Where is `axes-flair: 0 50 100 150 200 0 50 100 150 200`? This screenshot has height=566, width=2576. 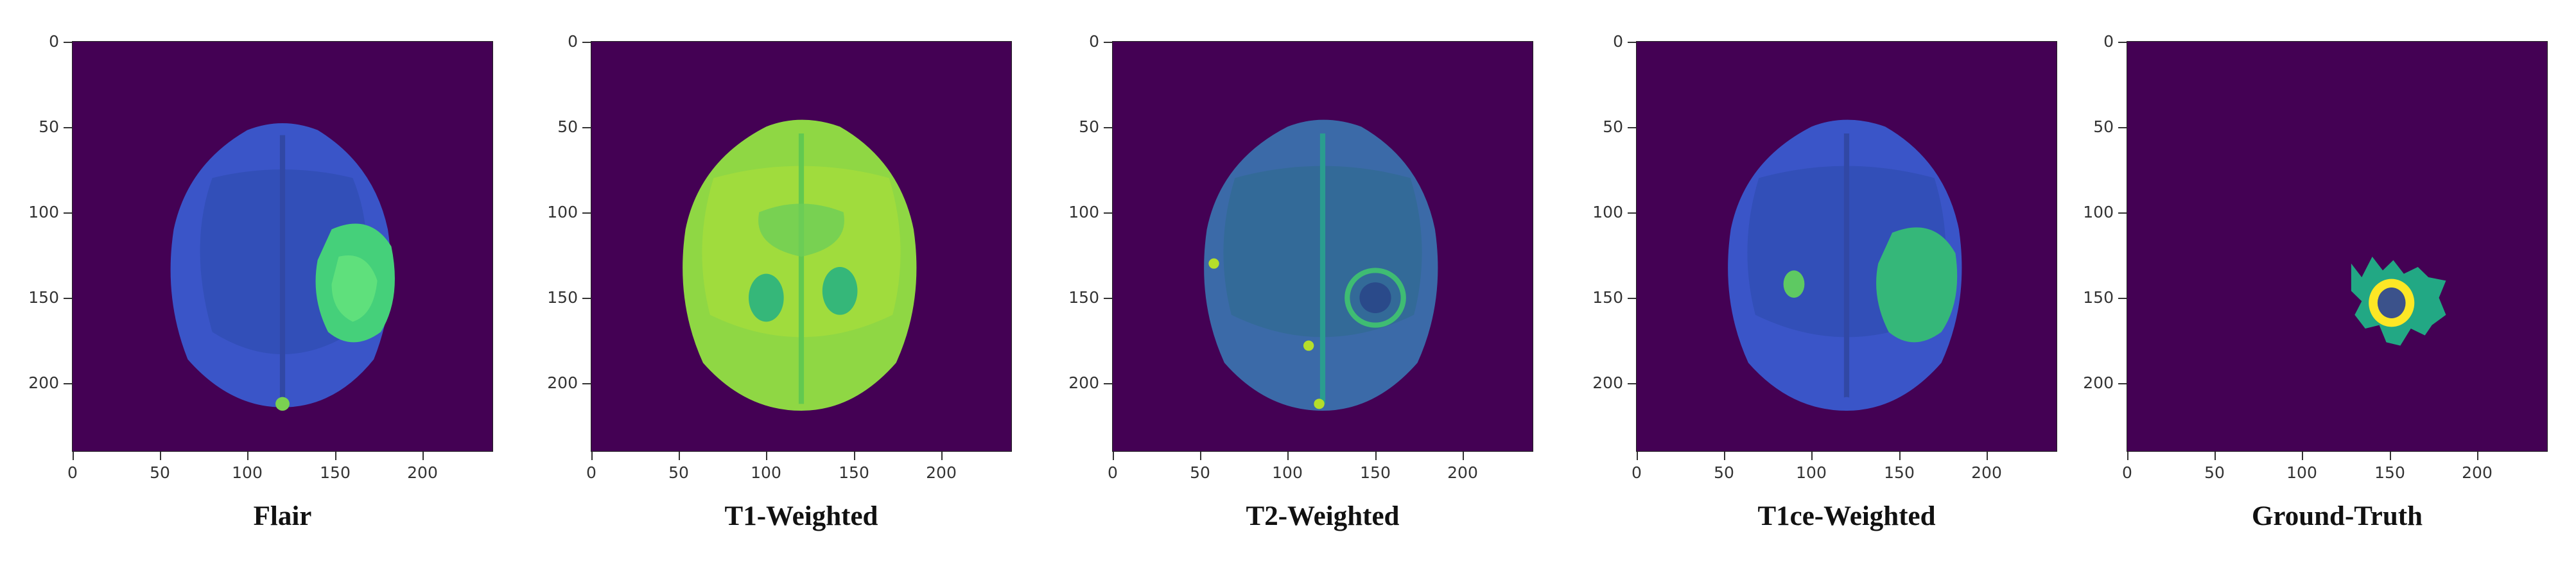 axes-flair: 0 50 100 150 200 0 50 100 150 200 is located at coordinates (260, 257).